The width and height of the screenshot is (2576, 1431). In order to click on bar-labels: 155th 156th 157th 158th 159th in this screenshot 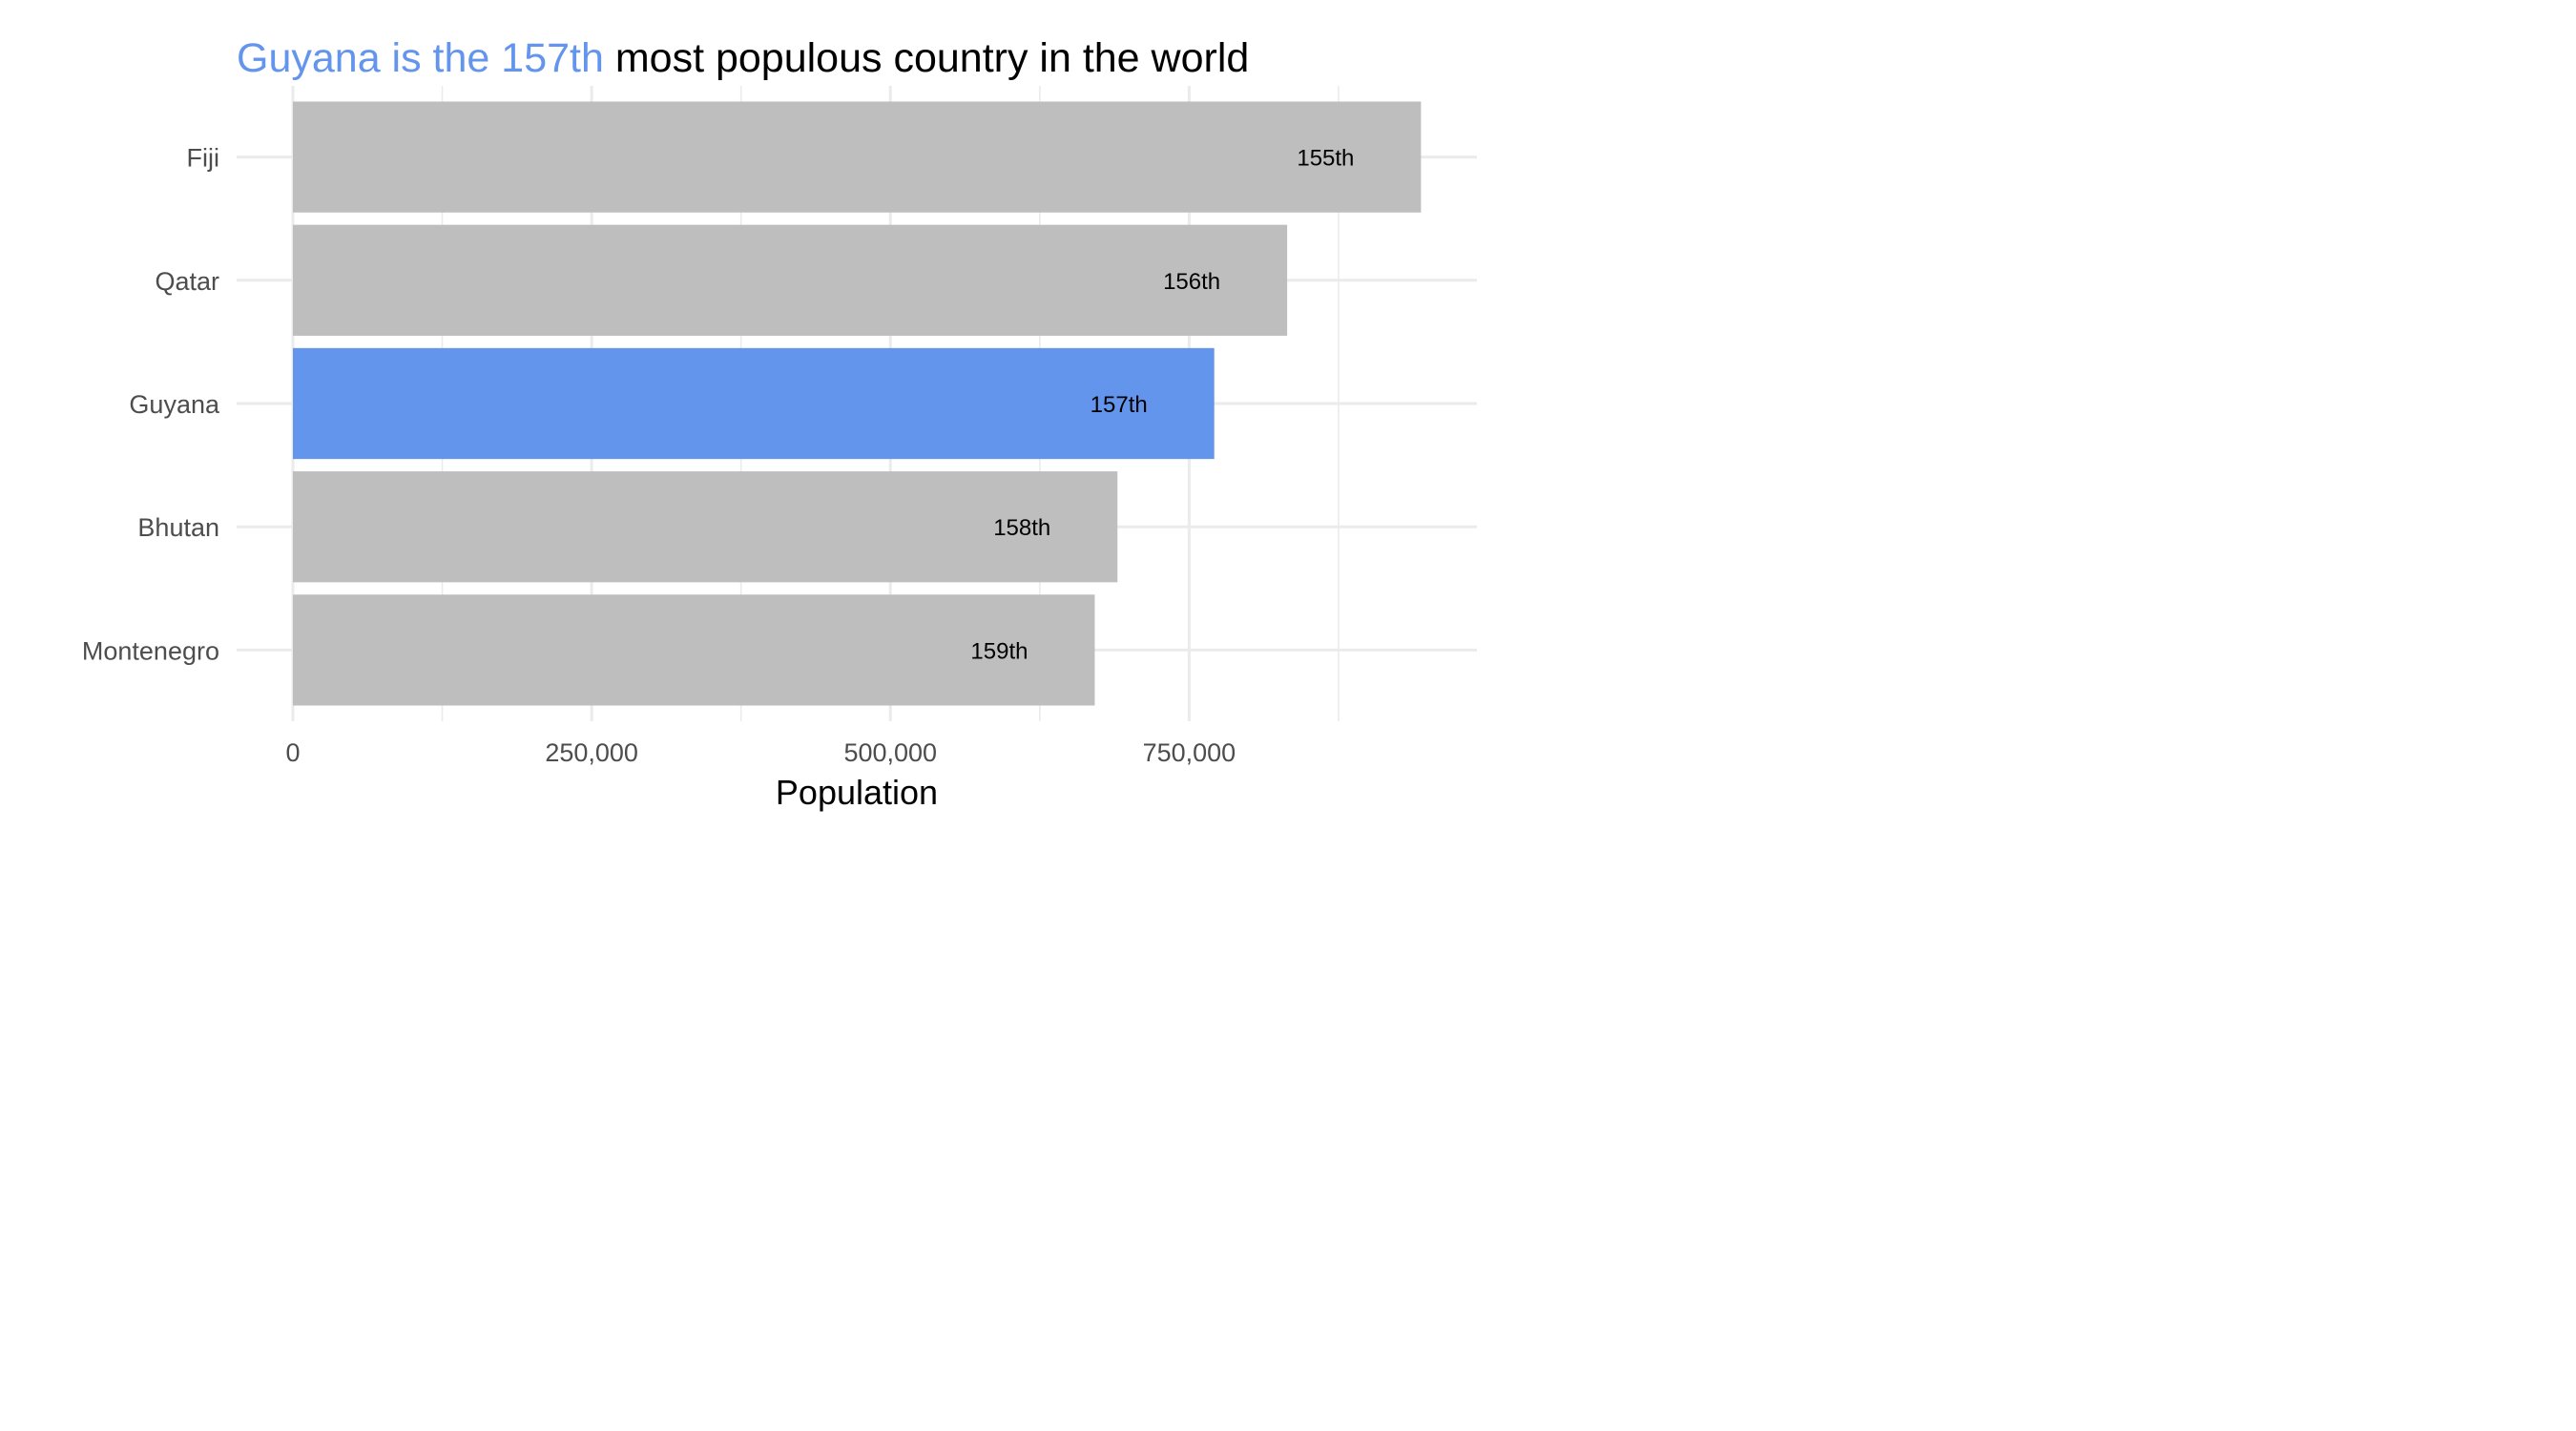, I will do `click(1162, 405)`.